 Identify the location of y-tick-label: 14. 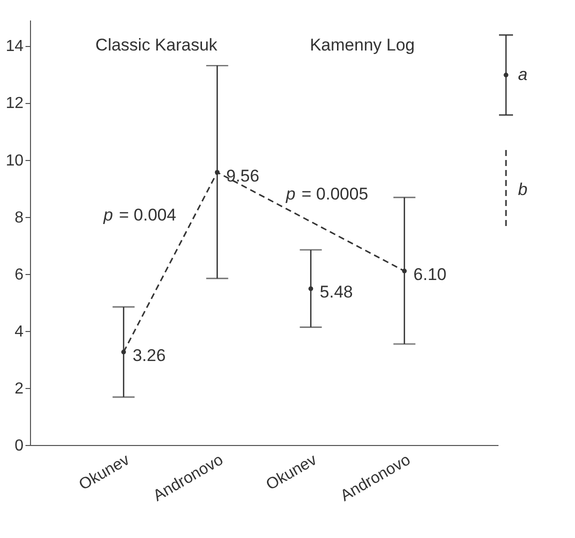
(15, 47).